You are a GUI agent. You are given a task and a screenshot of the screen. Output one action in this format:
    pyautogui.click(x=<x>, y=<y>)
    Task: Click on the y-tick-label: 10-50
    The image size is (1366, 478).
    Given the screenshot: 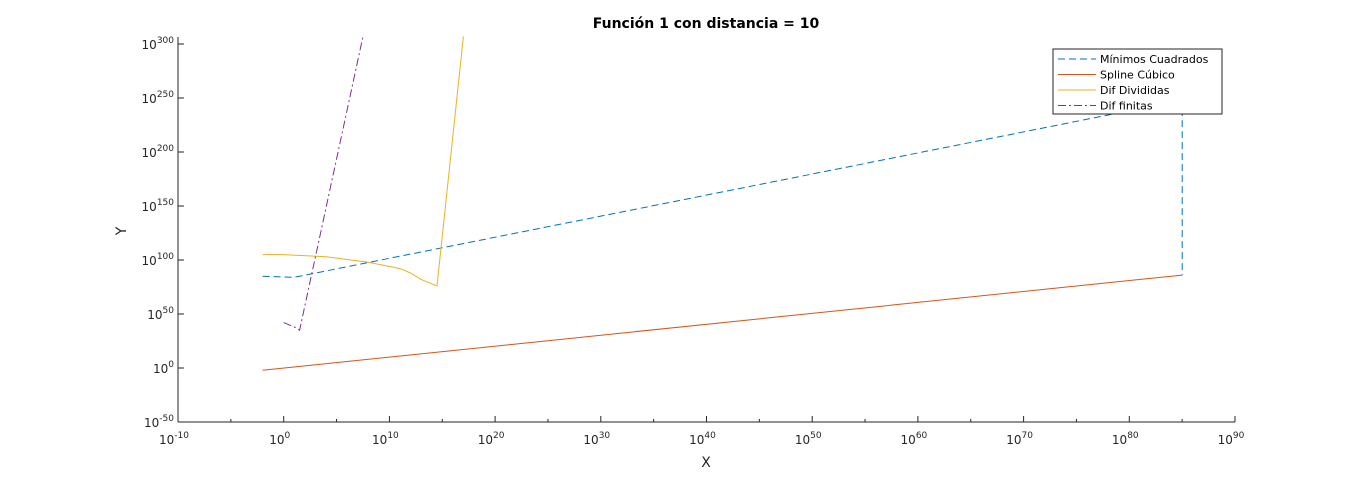 What is the action you would take?
    pyautogui.click(x=159, y=422)
    